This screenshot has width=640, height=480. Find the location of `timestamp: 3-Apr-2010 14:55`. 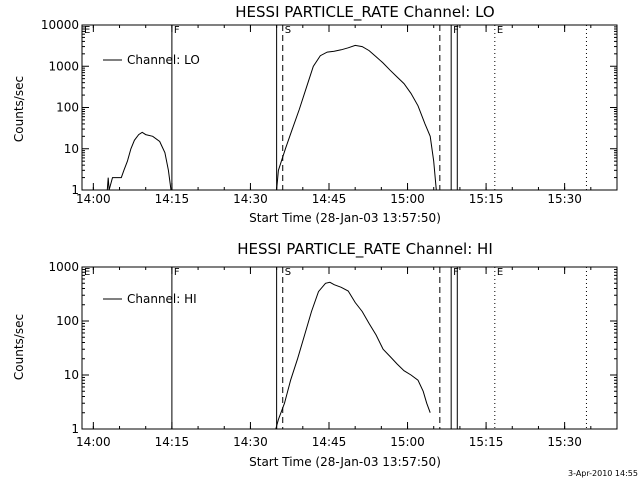

timestamp: 3-Apr-2010 14:55 is located at coordinates (603, 473).